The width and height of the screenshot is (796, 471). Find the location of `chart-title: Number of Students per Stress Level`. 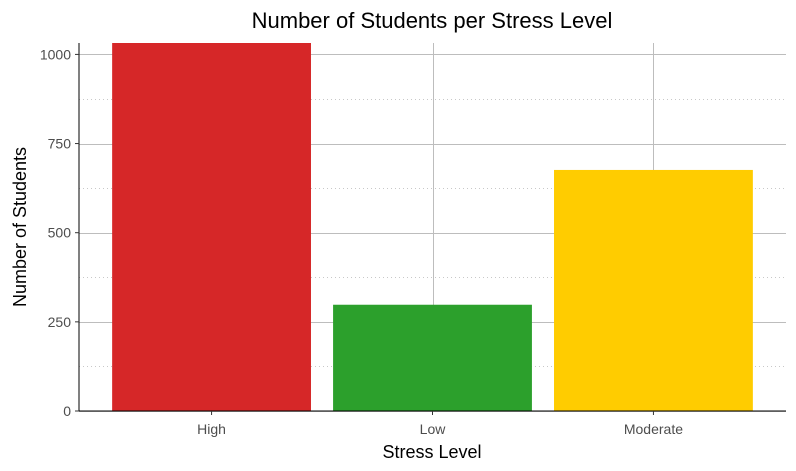

chart-title: Number of Students per Stress Level is located at coordinates (432, 20).